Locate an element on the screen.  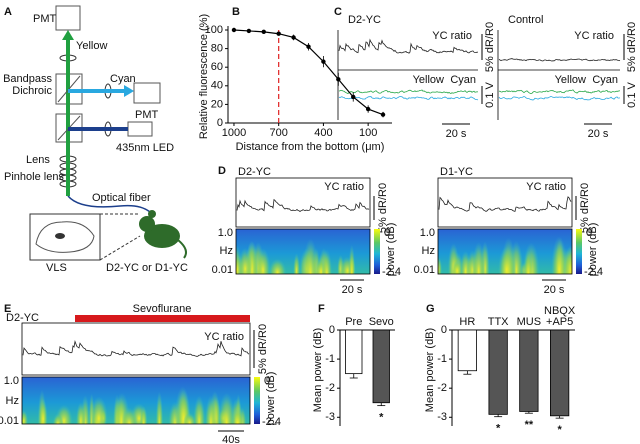
x-tick-label: 700 is located at coordinates (279, 133).